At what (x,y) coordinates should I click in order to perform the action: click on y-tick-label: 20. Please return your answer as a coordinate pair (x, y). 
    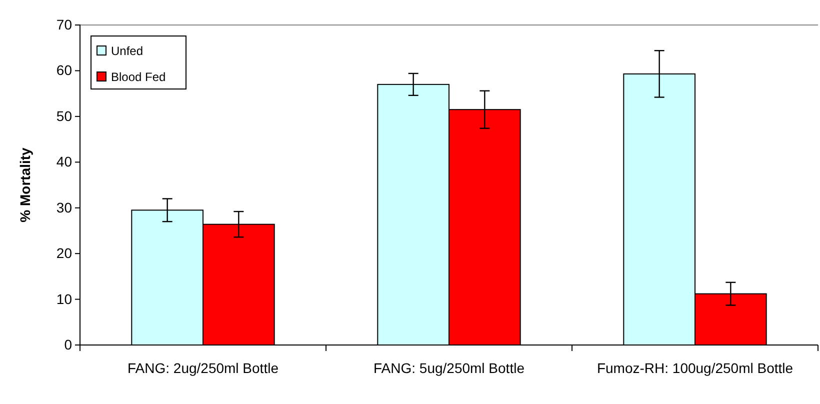
    Looking at the image, I should click on (64, 253).